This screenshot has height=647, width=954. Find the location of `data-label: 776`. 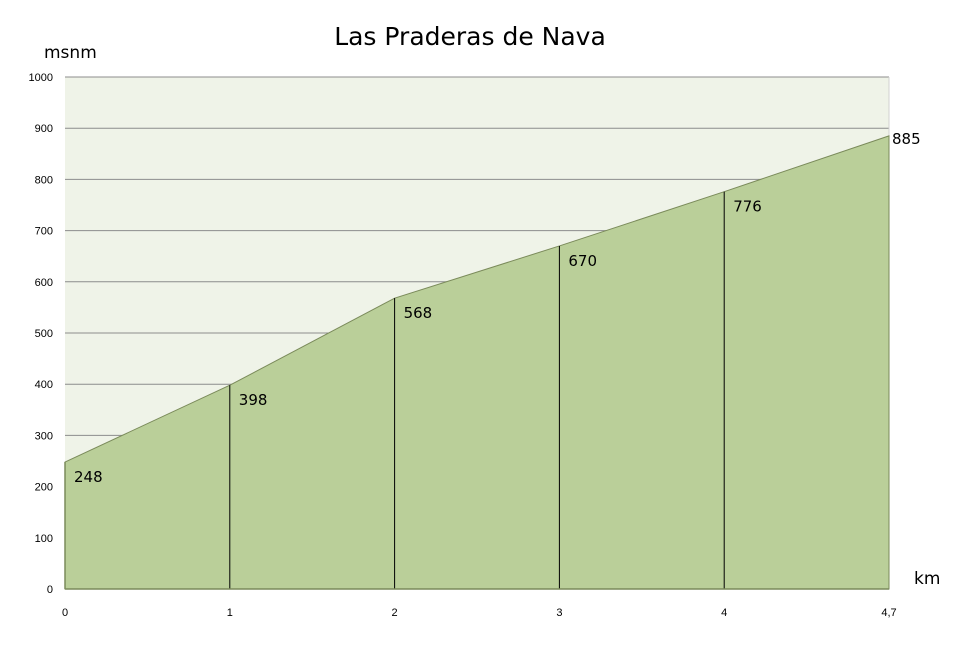

data-label: 776 is located at coordinates (747, 207).